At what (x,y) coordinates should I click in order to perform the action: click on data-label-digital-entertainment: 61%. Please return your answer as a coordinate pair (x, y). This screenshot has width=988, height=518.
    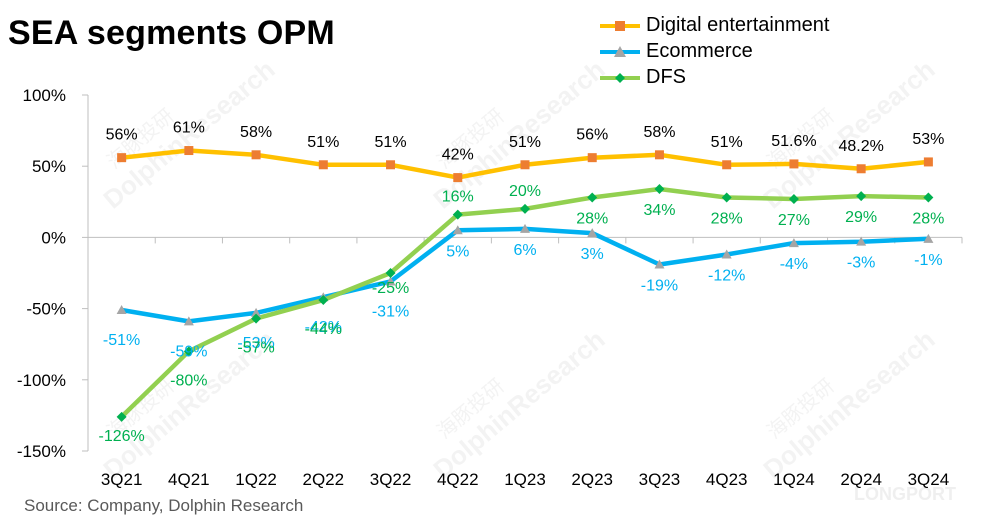
    Looking at the image, I should click on (189, 128).